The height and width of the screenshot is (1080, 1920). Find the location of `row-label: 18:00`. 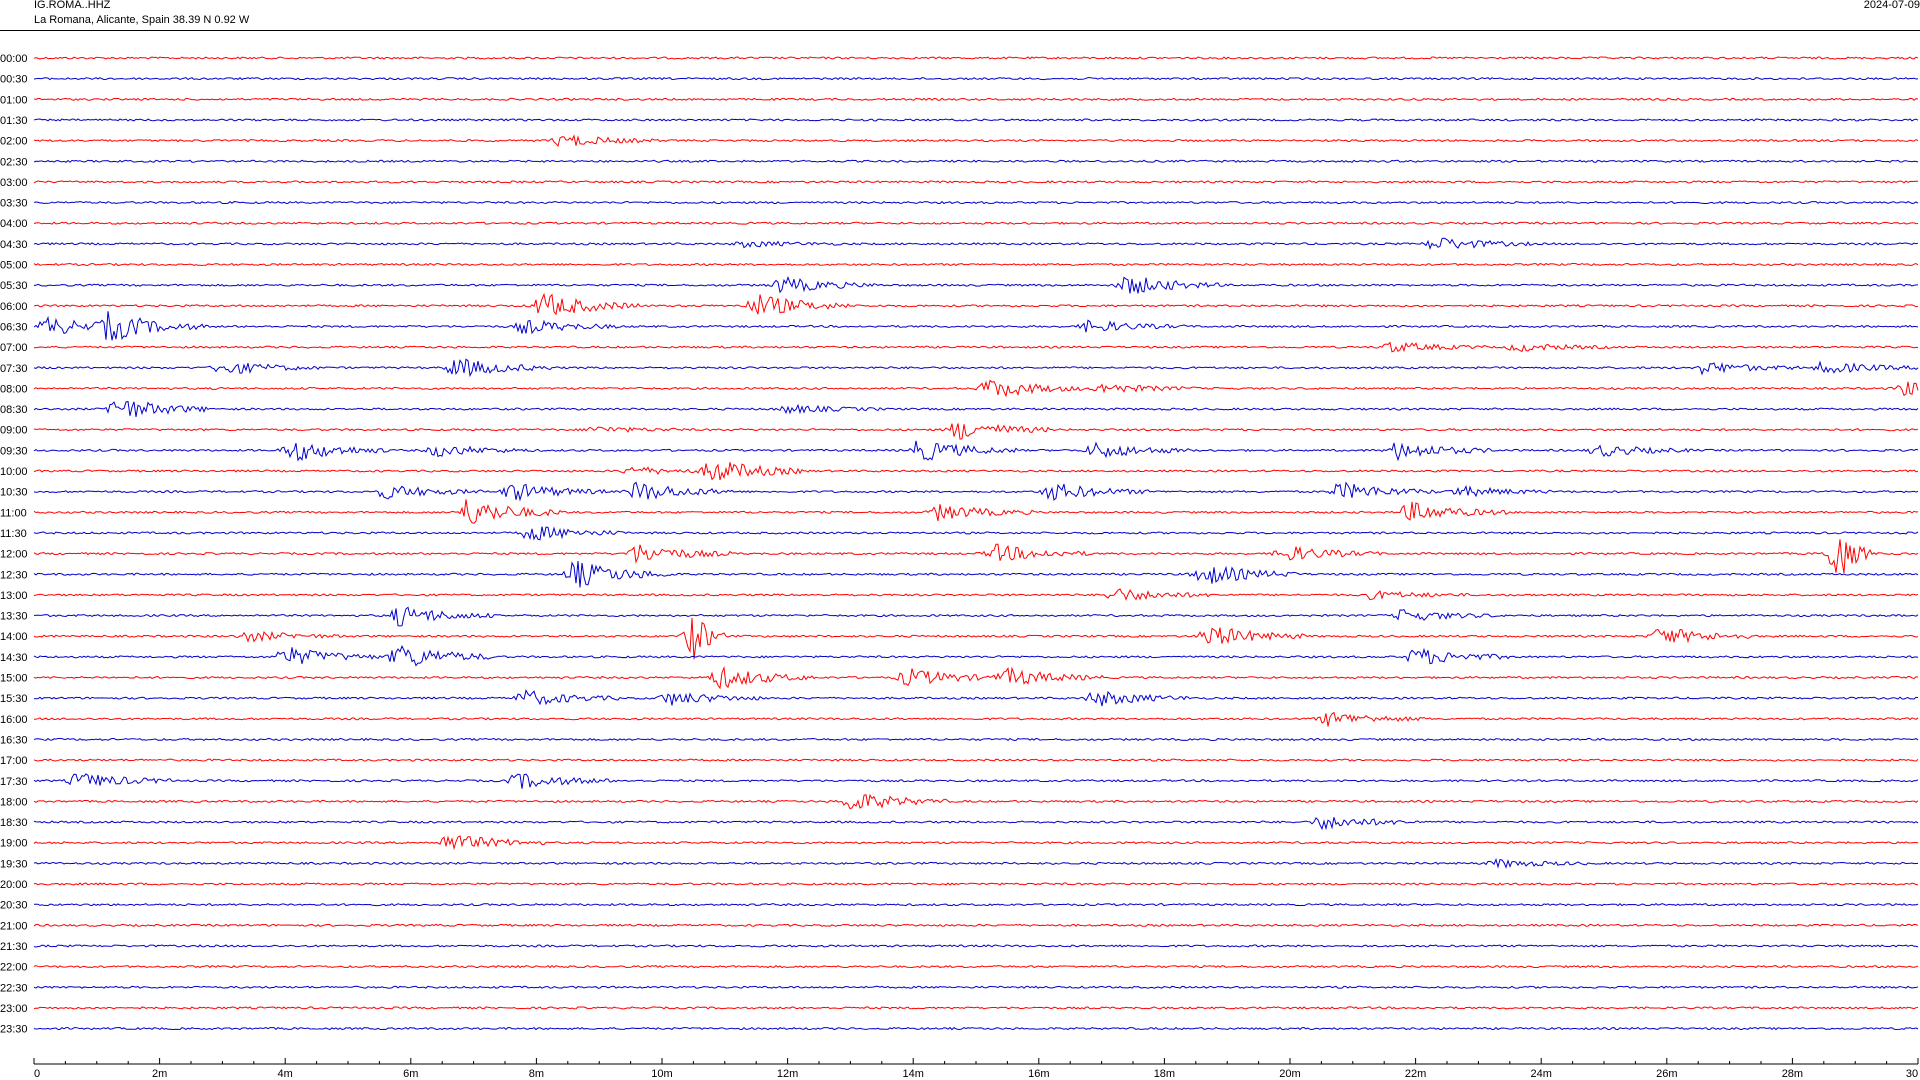

row-label: 18:00 is located at coordinates (14, 802).